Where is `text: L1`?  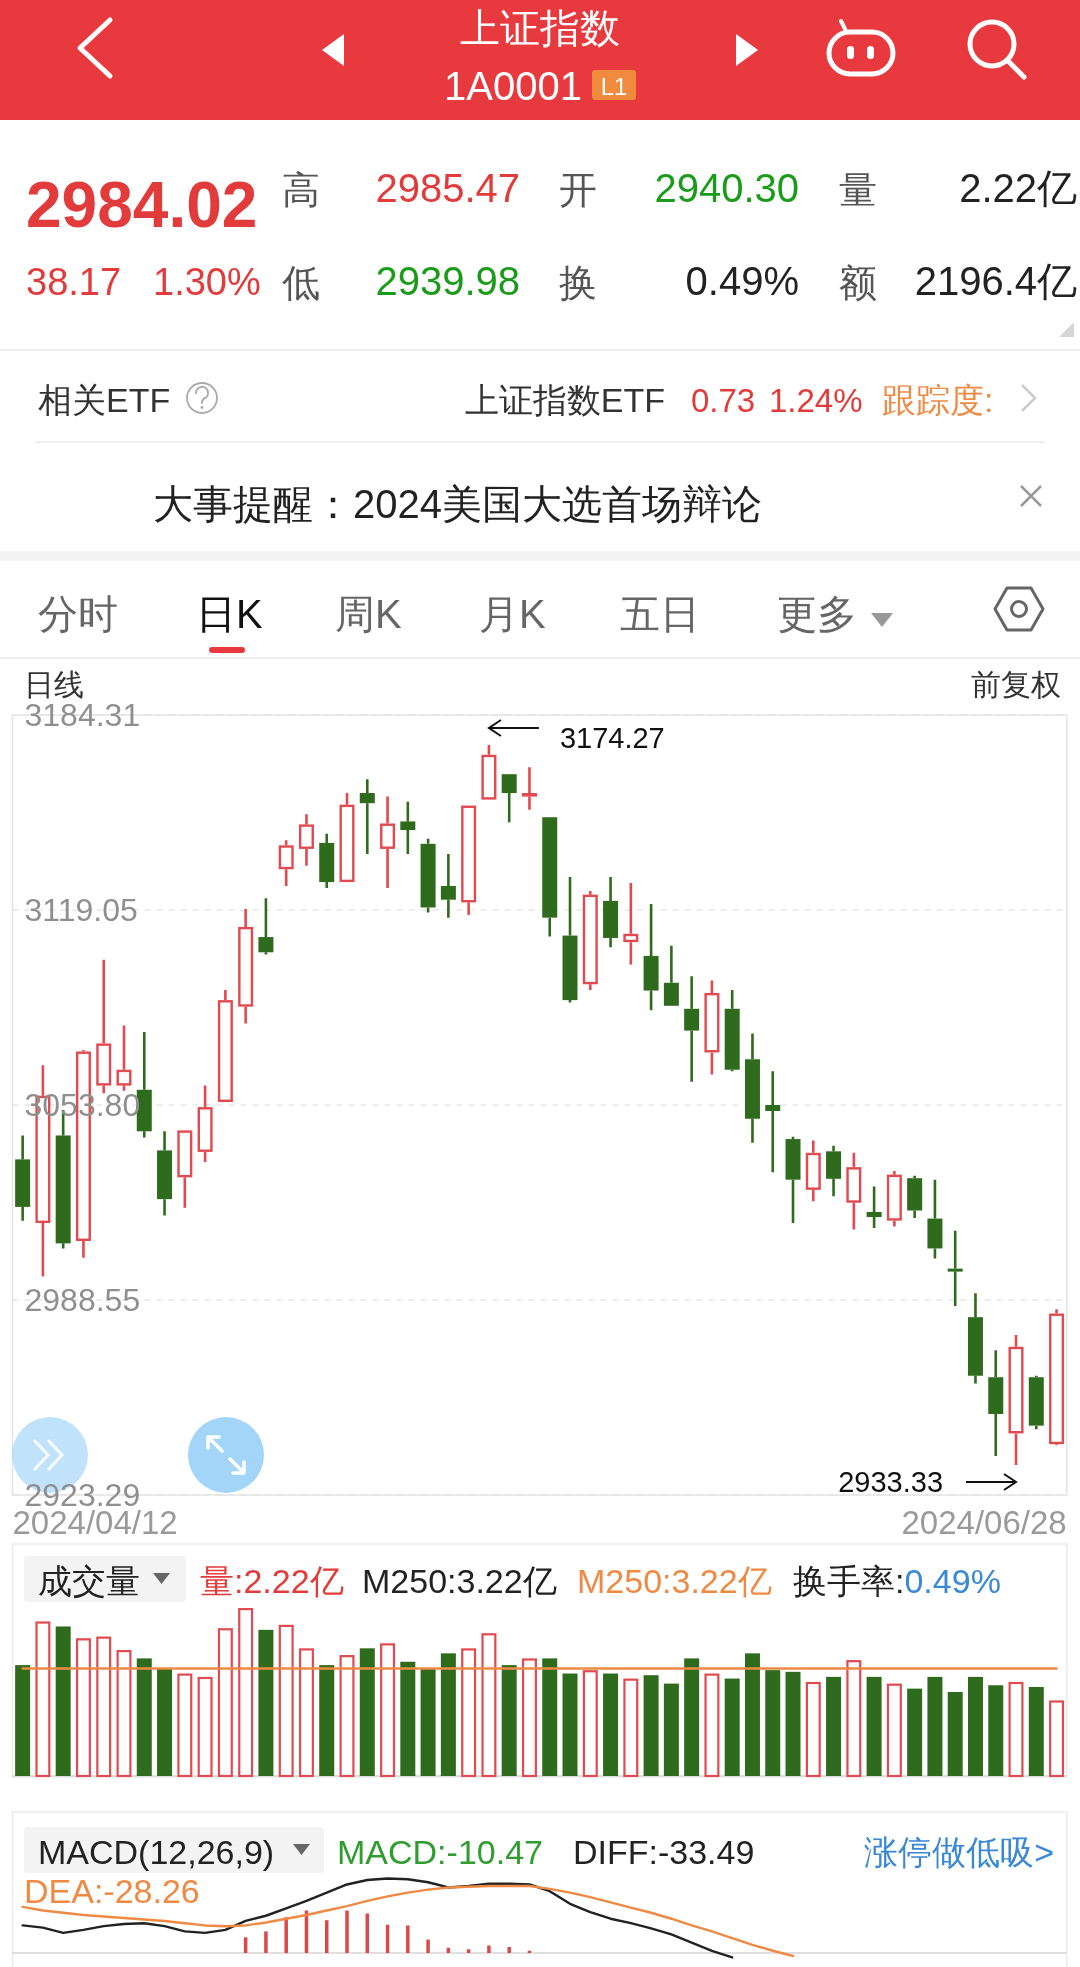
text: L1 is located at coordinates (614, 86).